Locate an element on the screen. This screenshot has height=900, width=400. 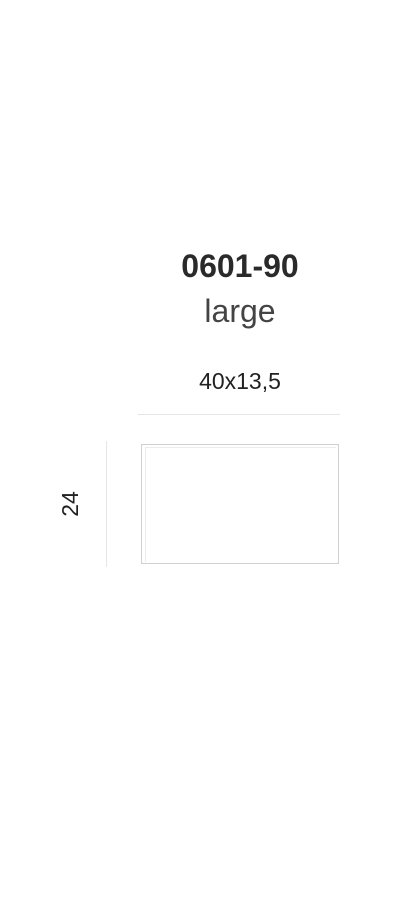
product-size-name: large is located at coordinates (240, 311).